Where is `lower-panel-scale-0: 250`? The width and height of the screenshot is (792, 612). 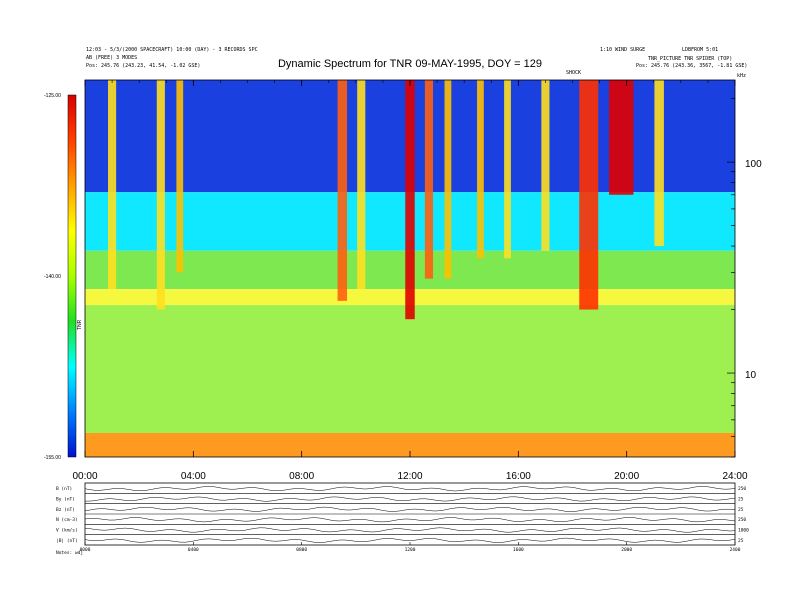 lower-panel-scale-0: 250 is located at coordinates (742, 489).